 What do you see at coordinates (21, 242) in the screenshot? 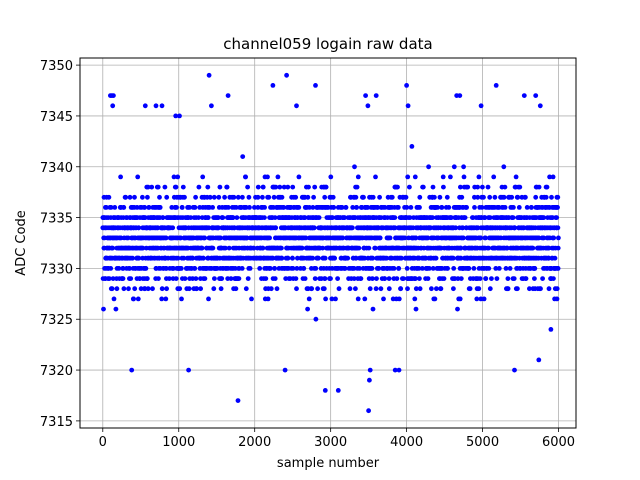
I see `y-axis-title: ADC Code` at bounding box center [21, 242].